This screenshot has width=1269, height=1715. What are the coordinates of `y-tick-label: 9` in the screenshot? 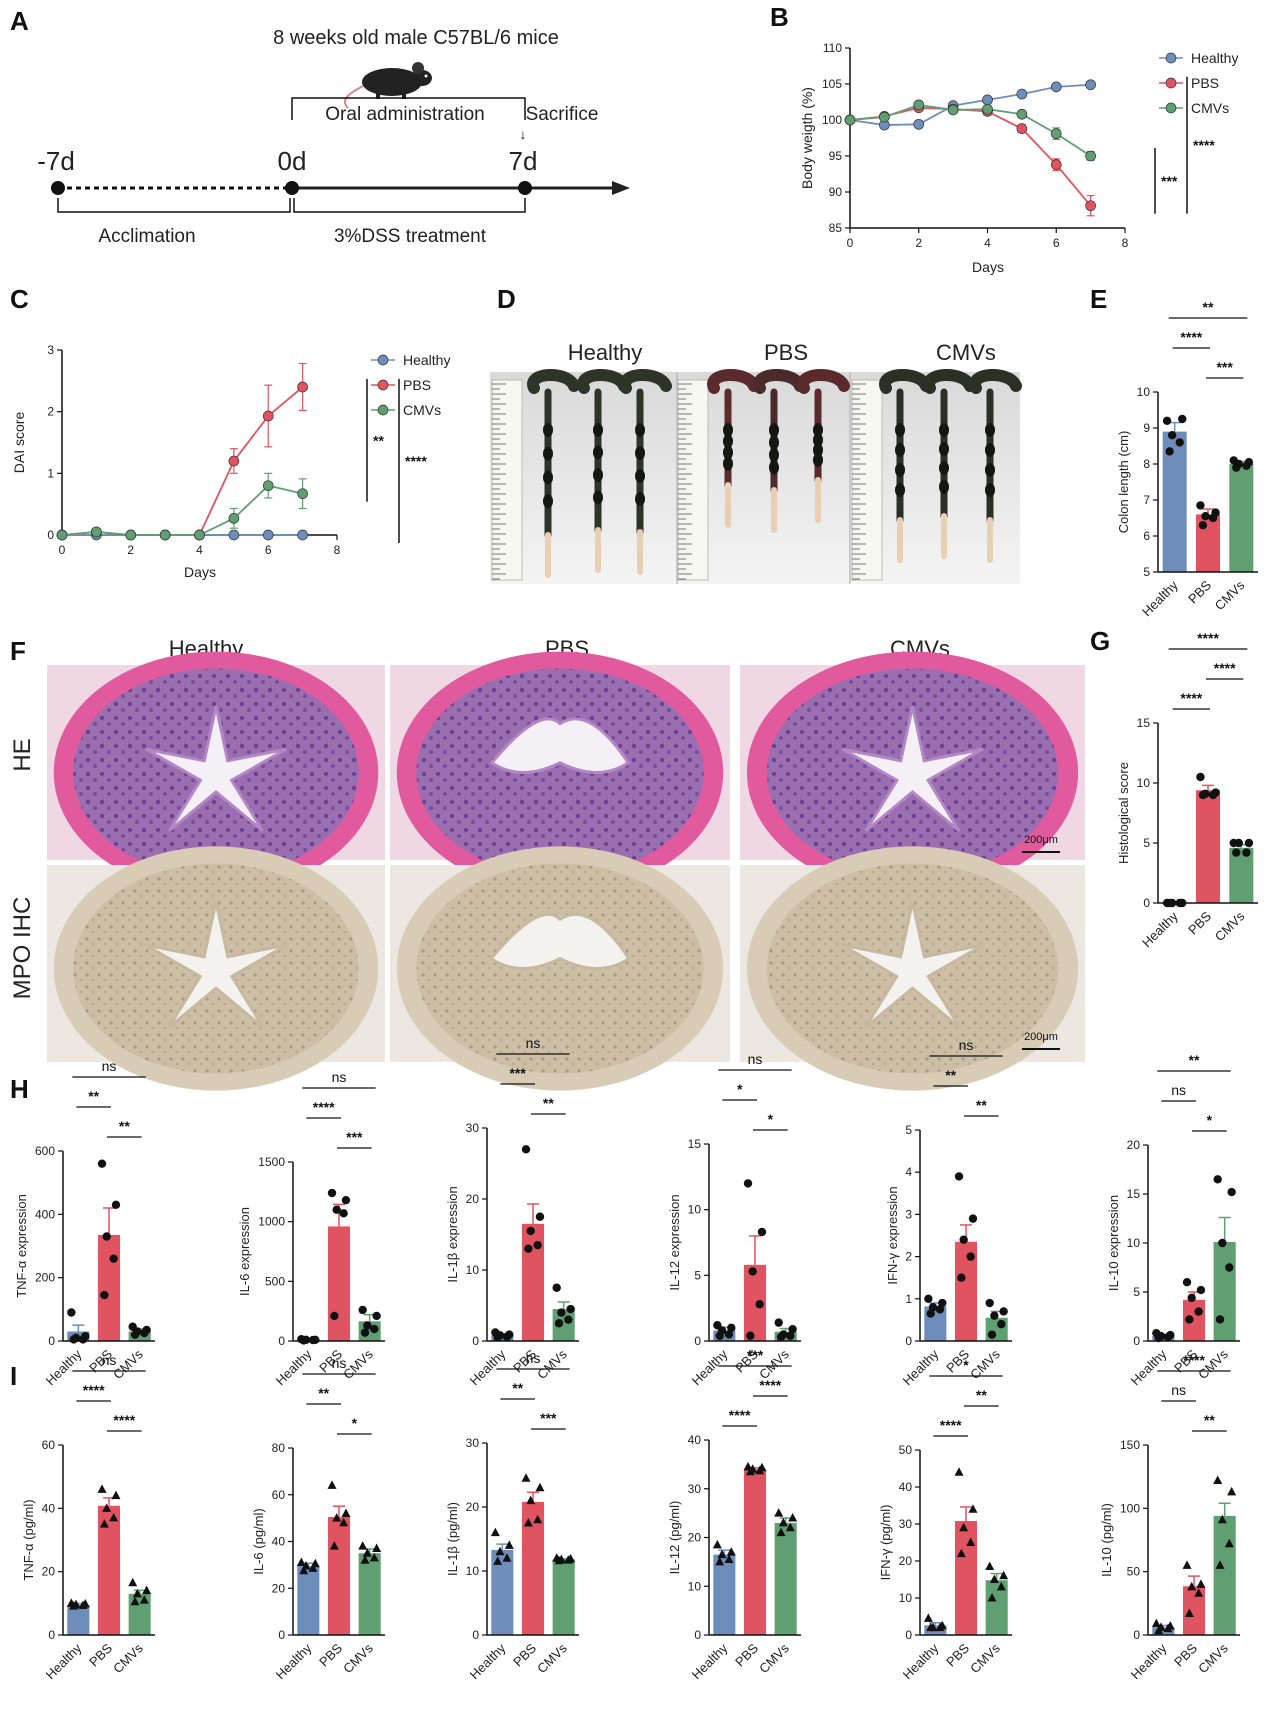 It's located at (1146, 428).